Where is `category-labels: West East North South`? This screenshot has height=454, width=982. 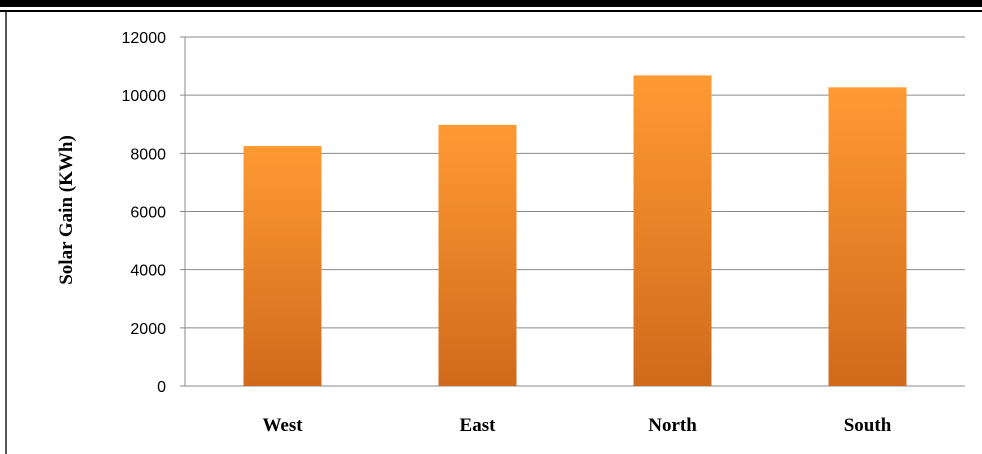 category-labels: West East North South is located at coordinates (576, 425).